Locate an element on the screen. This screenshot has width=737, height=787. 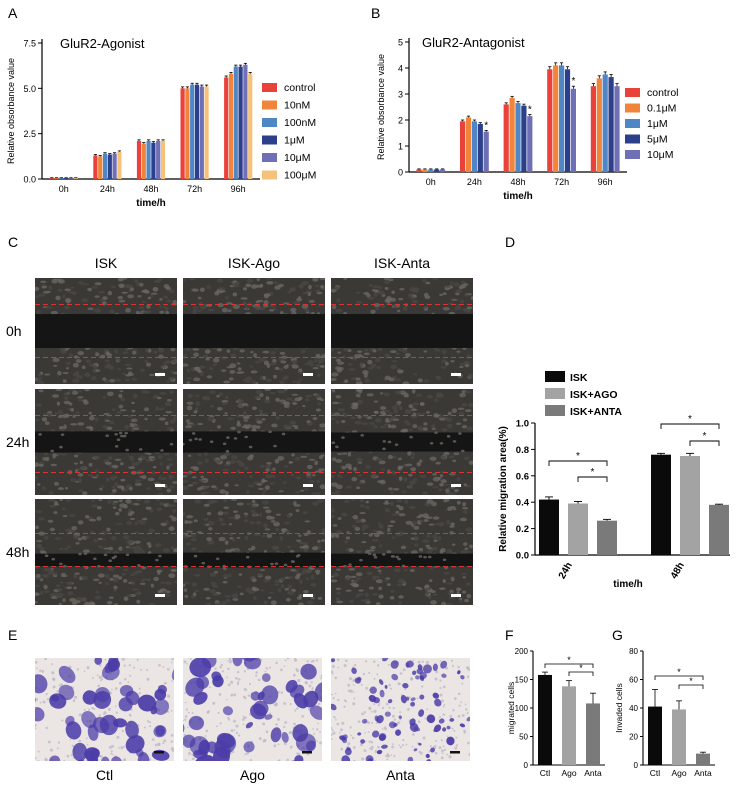
wound-gap is located at coordinates (254, 442).